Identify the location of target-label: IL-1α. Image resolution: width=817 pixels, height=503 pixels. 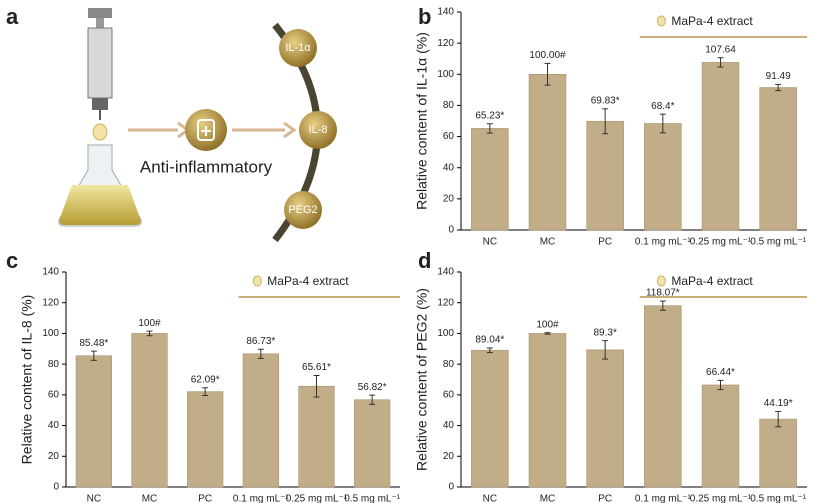
(298, 48).